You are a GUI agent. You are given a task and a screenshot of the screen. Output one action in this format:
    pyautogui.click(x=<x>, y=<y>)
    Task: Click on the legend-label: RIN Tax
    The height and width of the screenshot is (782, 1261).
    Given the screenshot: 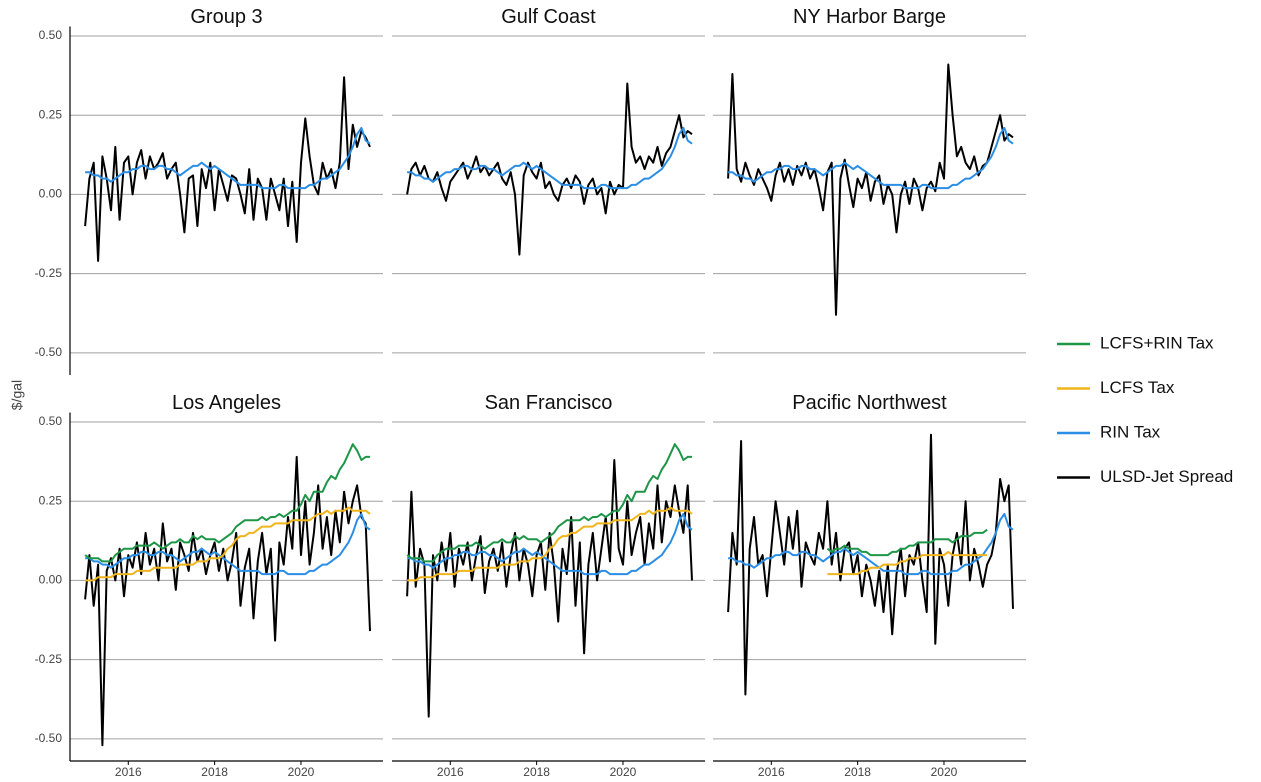 What is the action you would take?
    pyautogui.click(x=1130, y=431)
    